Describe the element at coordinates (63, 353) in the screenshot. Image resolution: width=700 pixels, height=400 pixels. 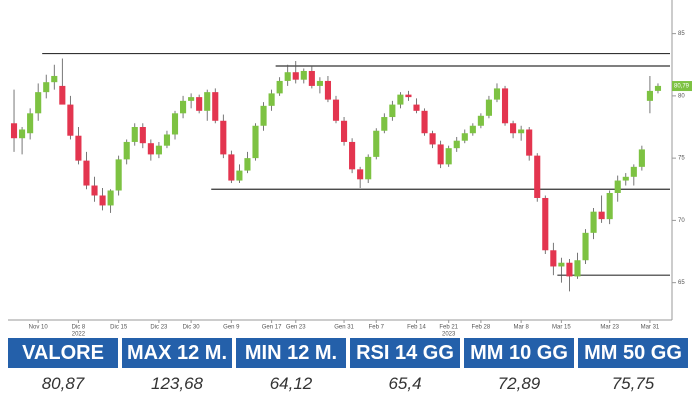
I see `table-header: VALORE` at that location.